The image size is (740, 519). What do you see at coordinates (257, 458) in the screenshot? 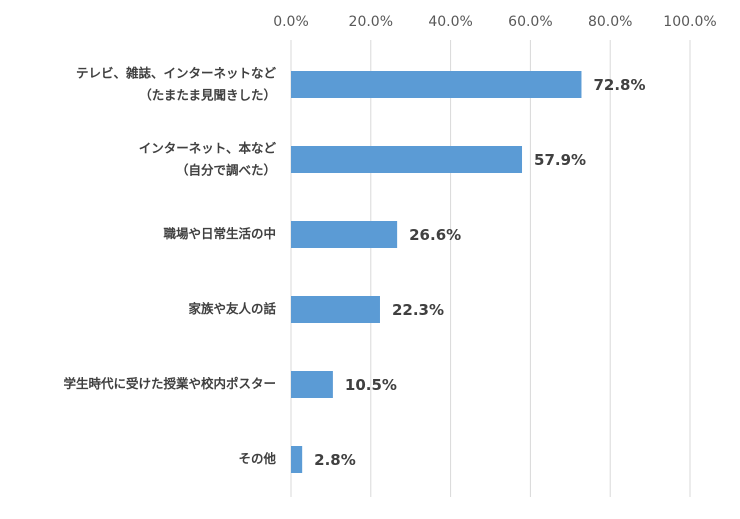
I see `category-label: その他` at bounding box center [257, 458].